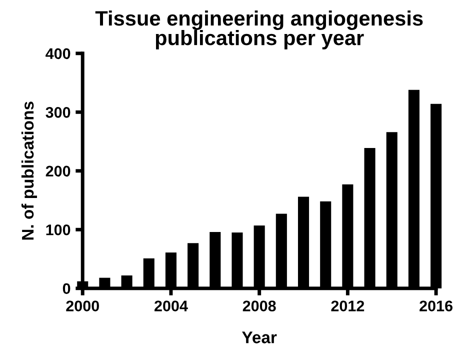 This screenshot has height=356, width=459. What do you see at coordinates (58, 54) in the screenshot?
I see `y-tick-label: 400` at bounding box center [58, 54].